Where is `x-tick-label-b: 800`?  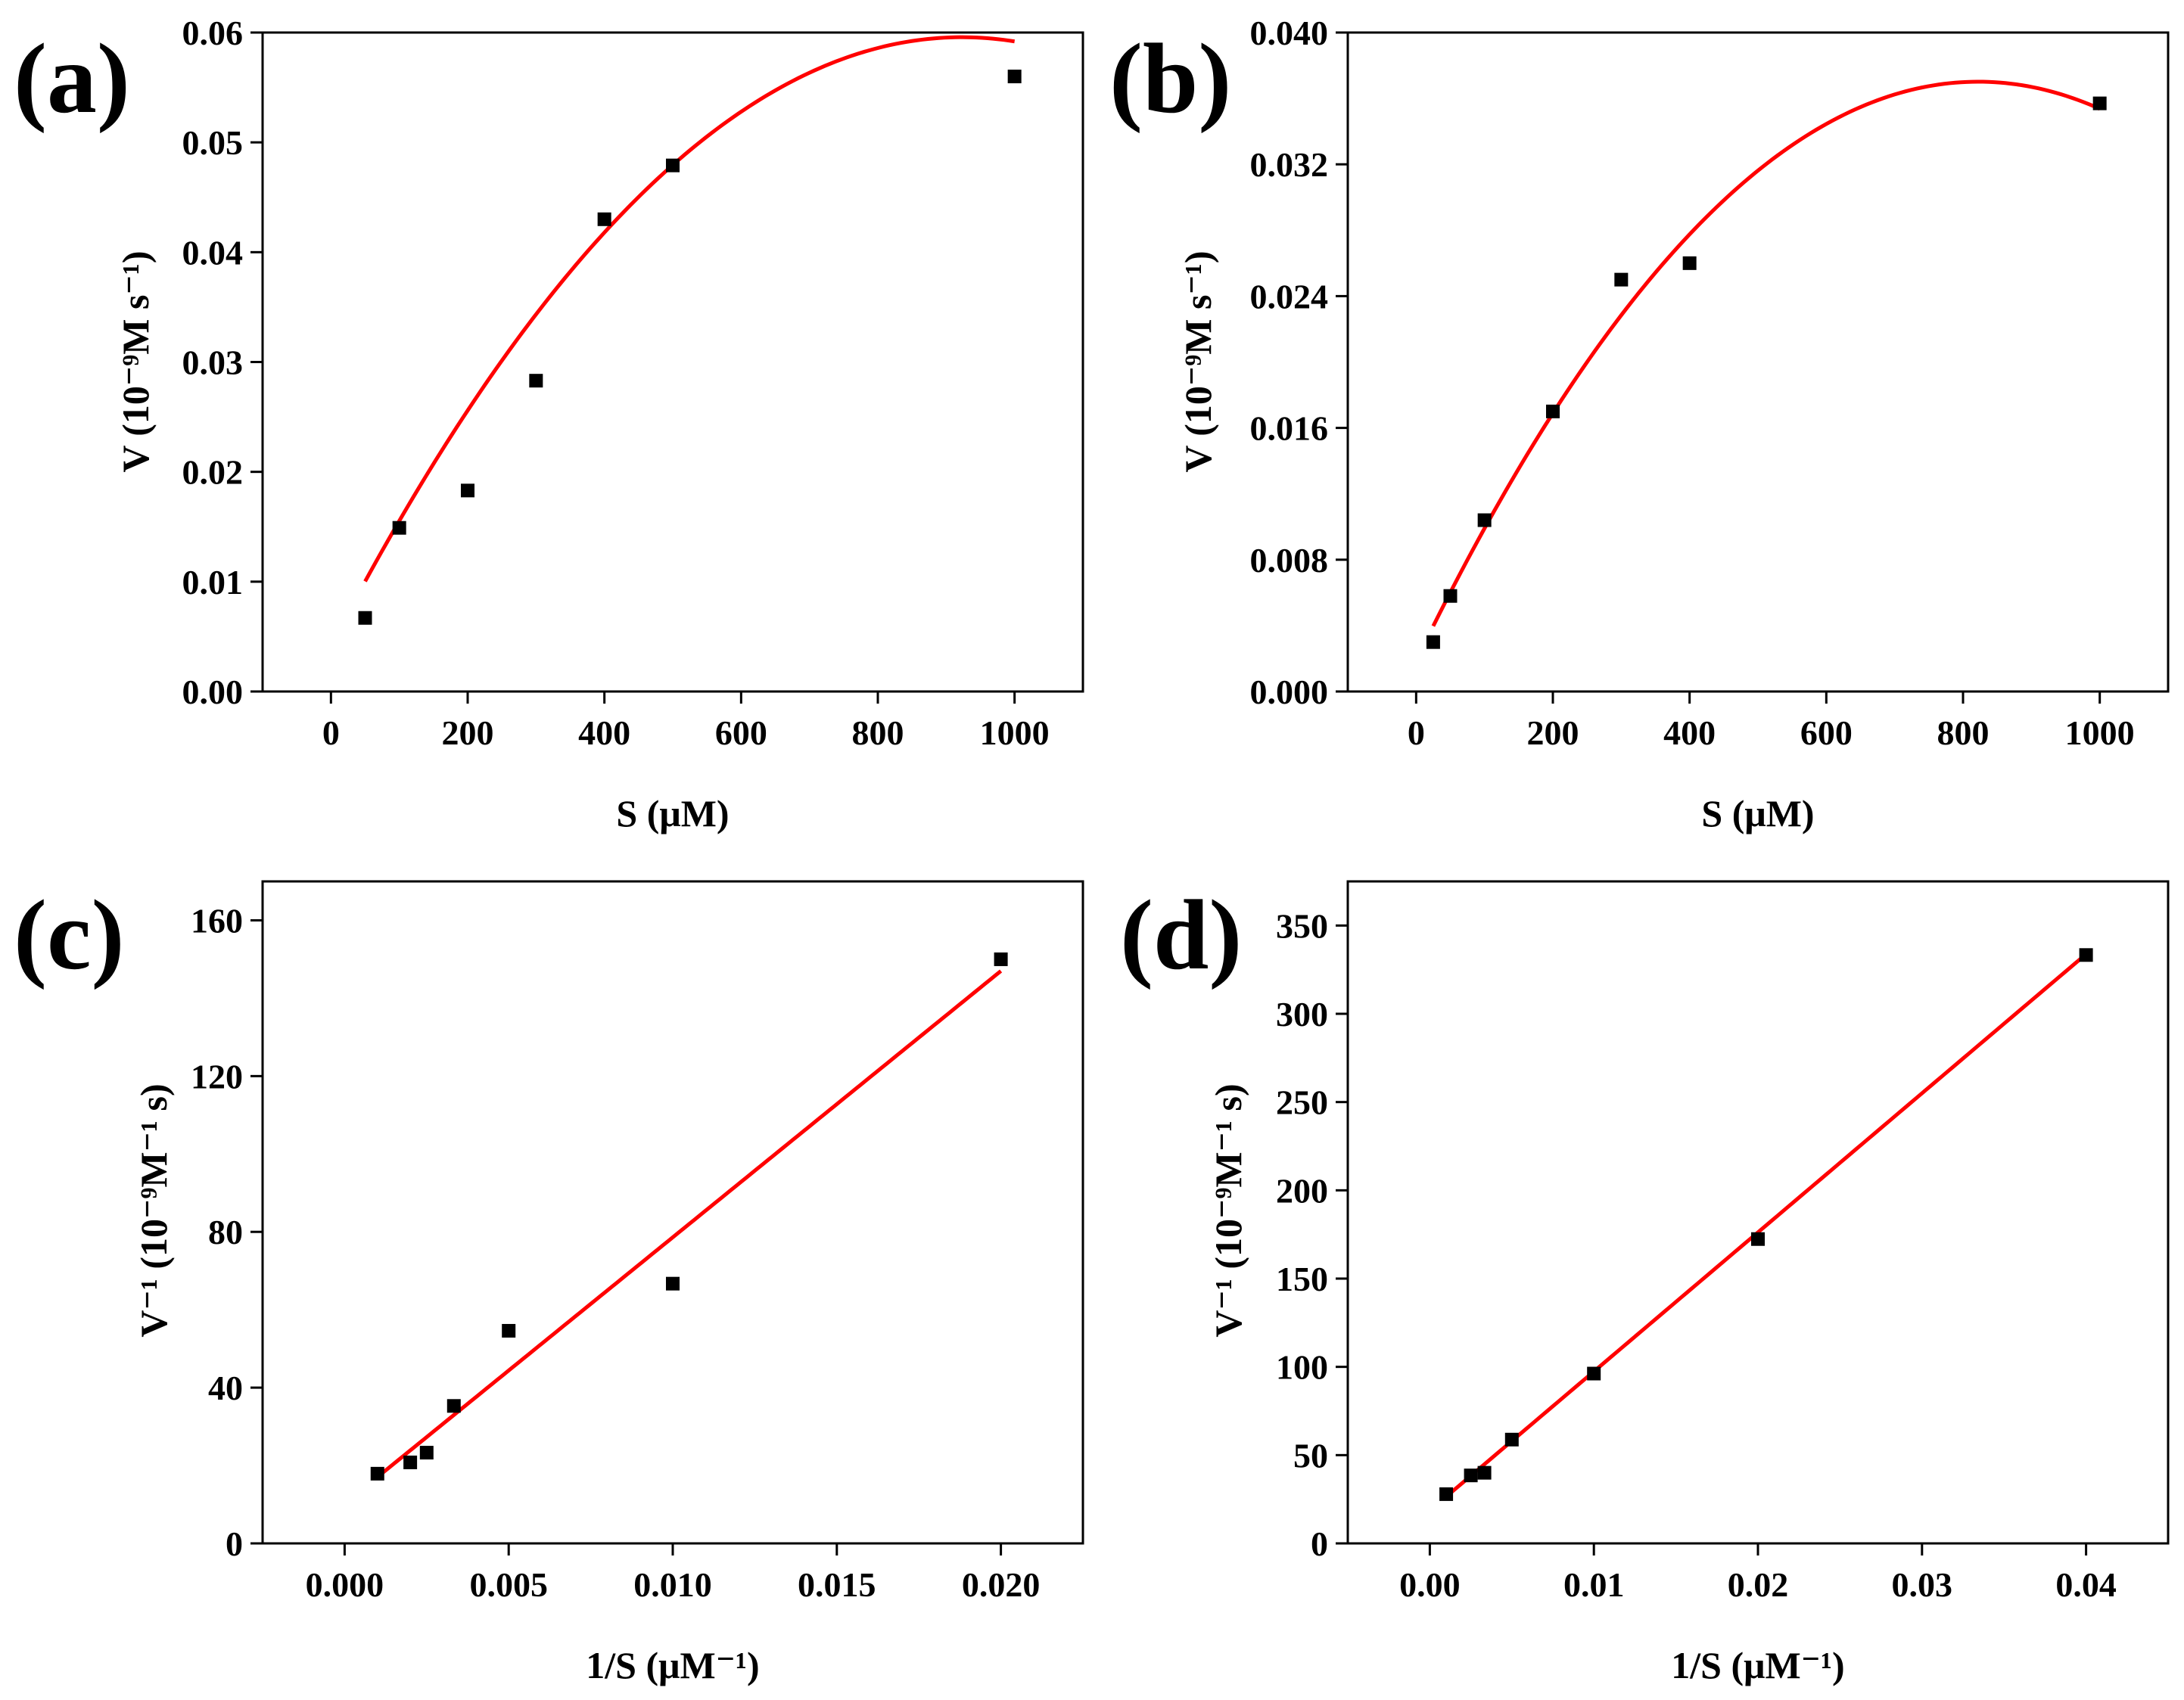 x-tick-label-b: 800 is located at coordinates (1963, 732).